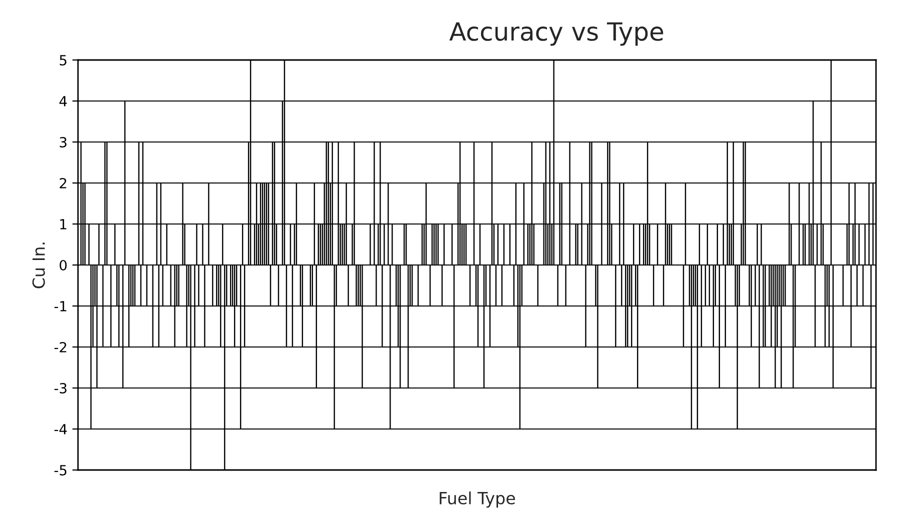 The image size is (908, 512). Describe the element at coordinates (477, 500) in the screenshot. I see `x-axis-title: Fuel Type` at that location.